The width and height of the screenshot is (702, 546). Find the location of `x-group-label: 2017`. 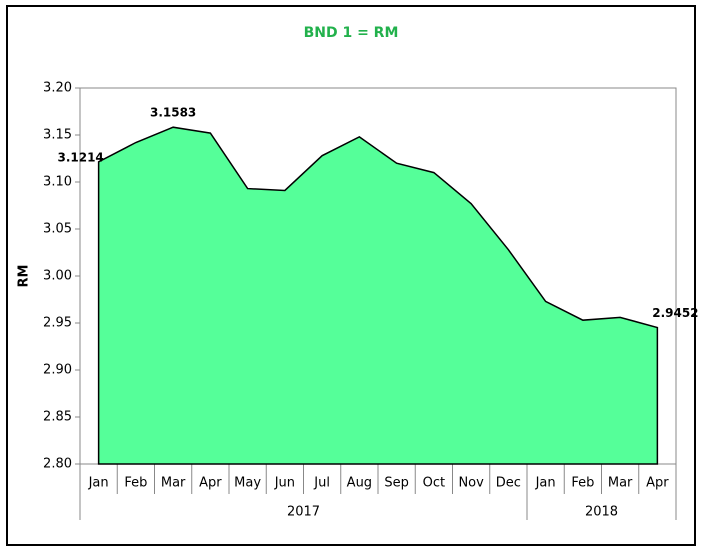

x-group-label: 2017 is located at coordinates (303, 512).